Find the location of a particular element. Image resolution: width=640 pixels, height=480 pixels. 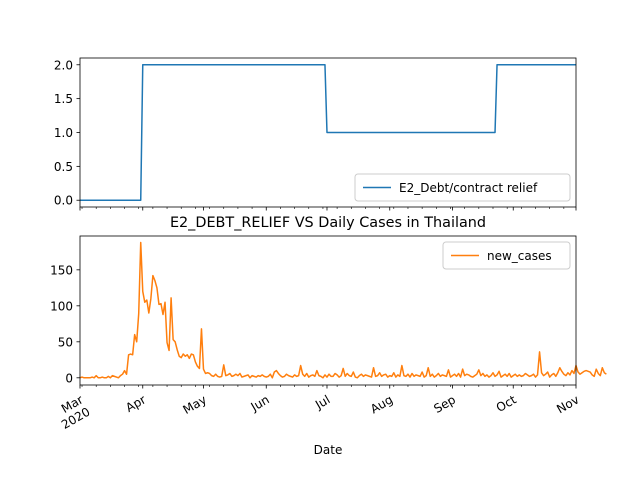

x-tick-label: Jul is located at coordinates (322, 402).